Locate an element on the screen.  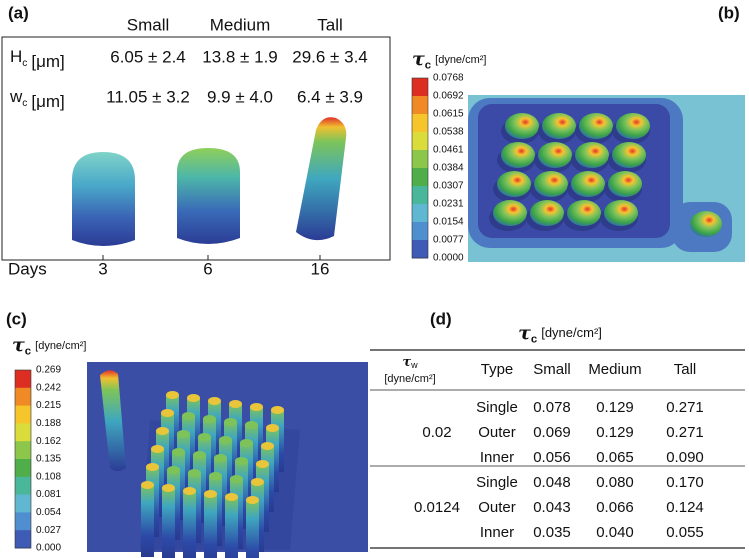
colorbar-tick: 0.000 is located at coordinates (48, 548).